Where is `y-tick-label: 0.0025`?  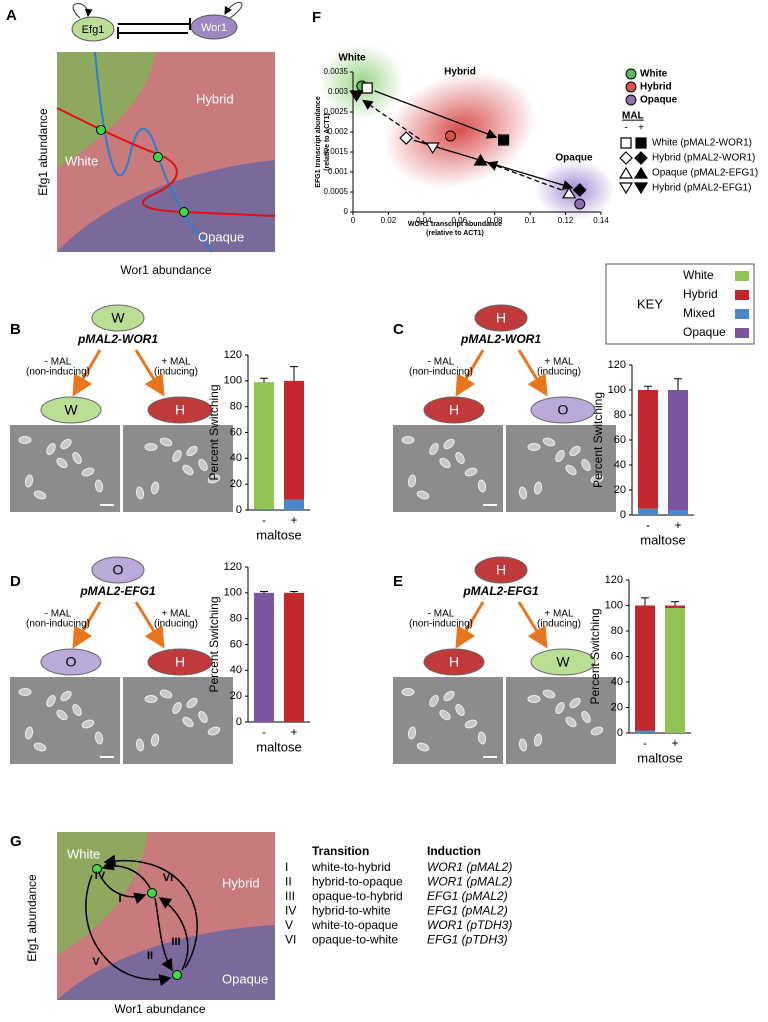 y-tick-label: 0.0025 is located at coordinates (336, 111).